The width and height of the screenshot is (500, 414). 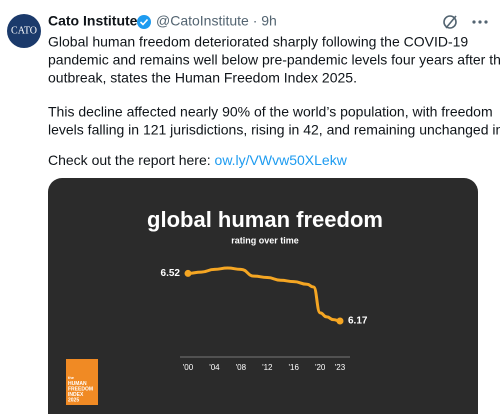 I want to click on verified-check, so click(x=144, y=22).